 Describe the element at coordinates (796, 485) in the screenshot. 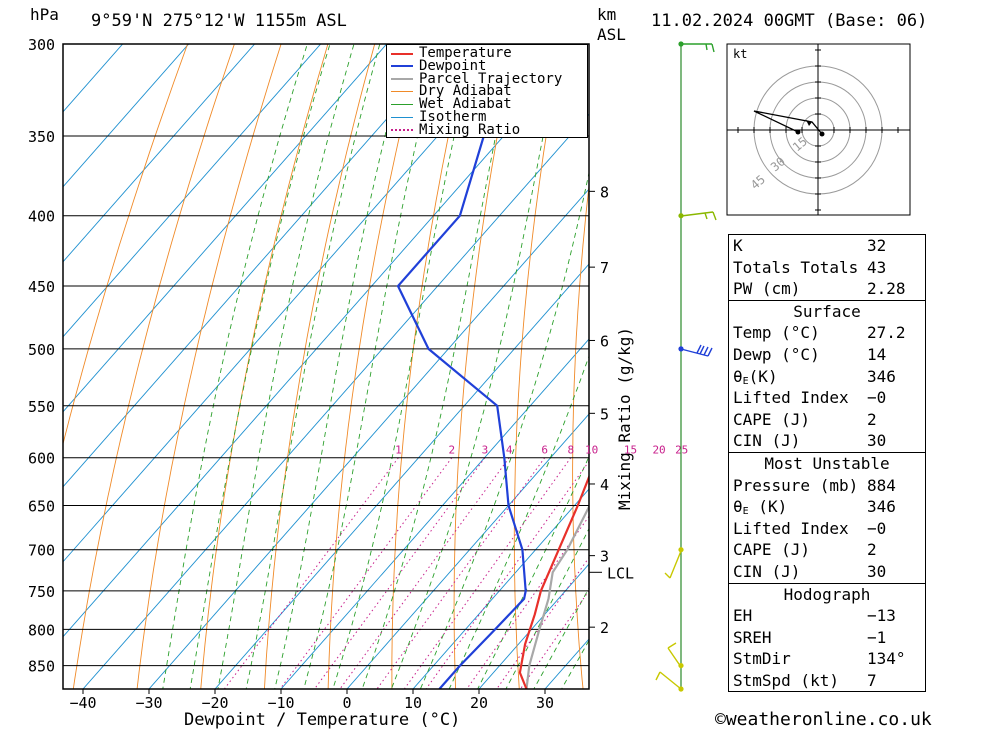

I see `mu-pressure-label: Pressure (mb)` at that location.